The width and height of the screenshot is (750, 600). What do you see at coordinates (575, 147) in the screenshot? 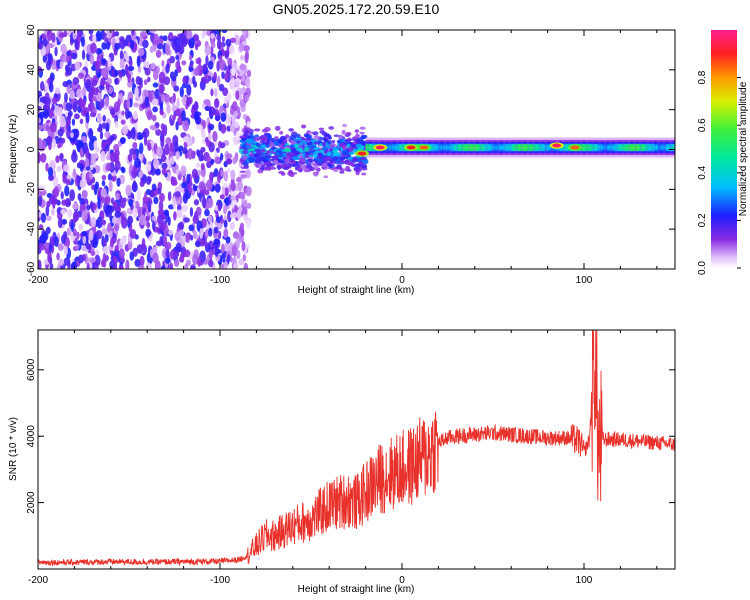
I see `heatmap-peak` at bounding box center [575, 147].